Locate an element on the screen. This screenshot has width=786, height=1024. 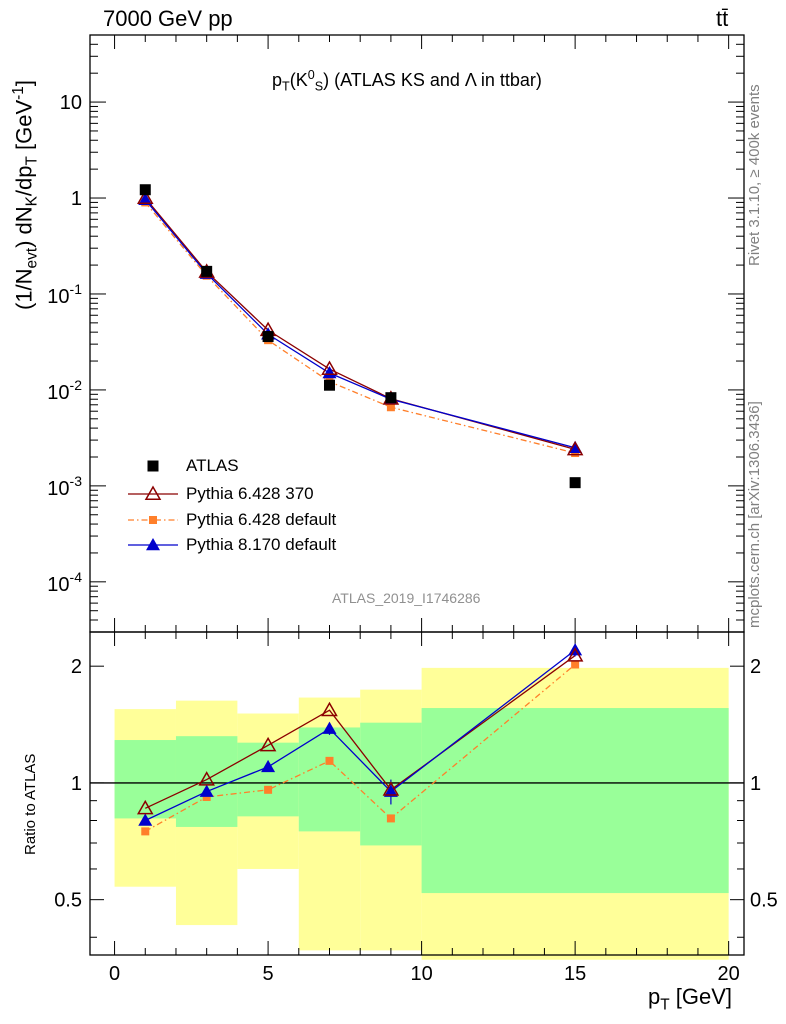
ratio-y-axis-label: Ratio to ATLAS is located at coordinates (30, 804).